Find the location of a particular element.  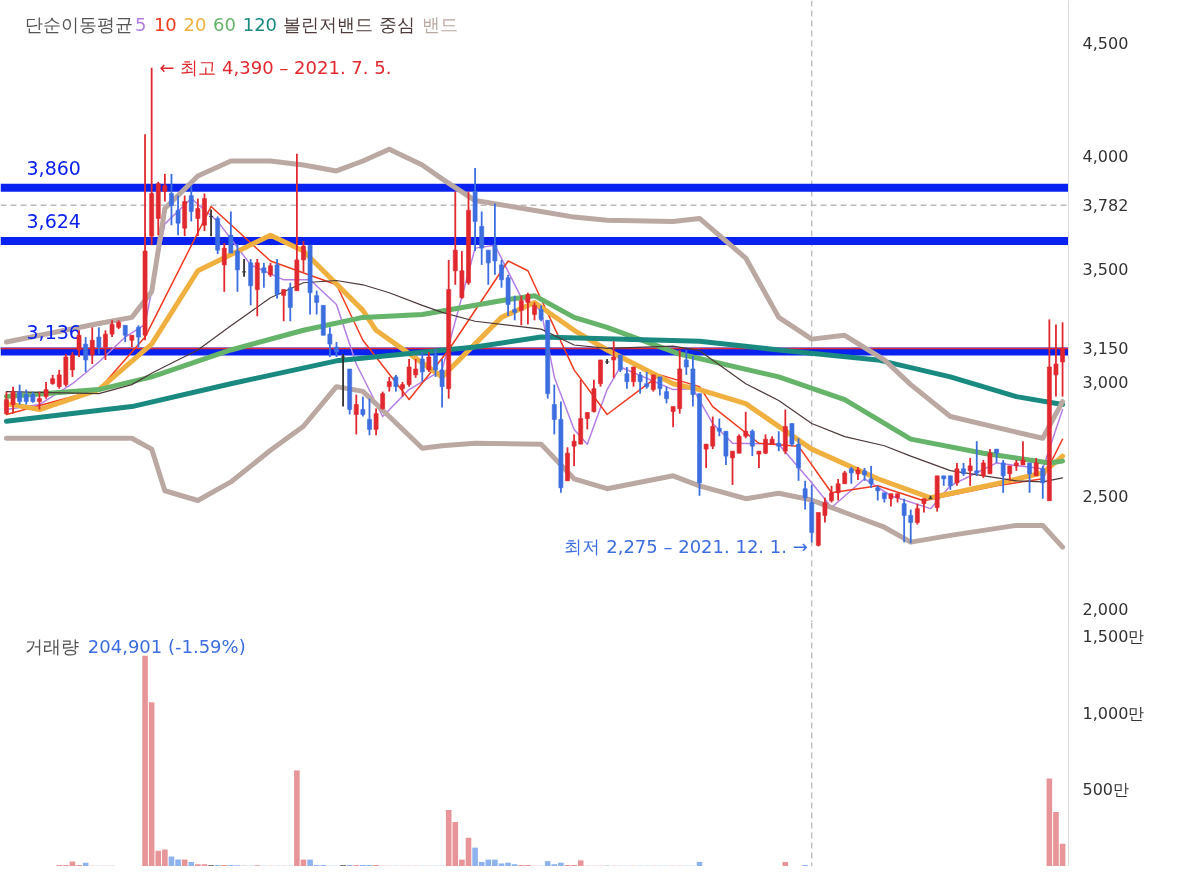

y-tick-label: 4,000 is located at coordinates (1105, 156).